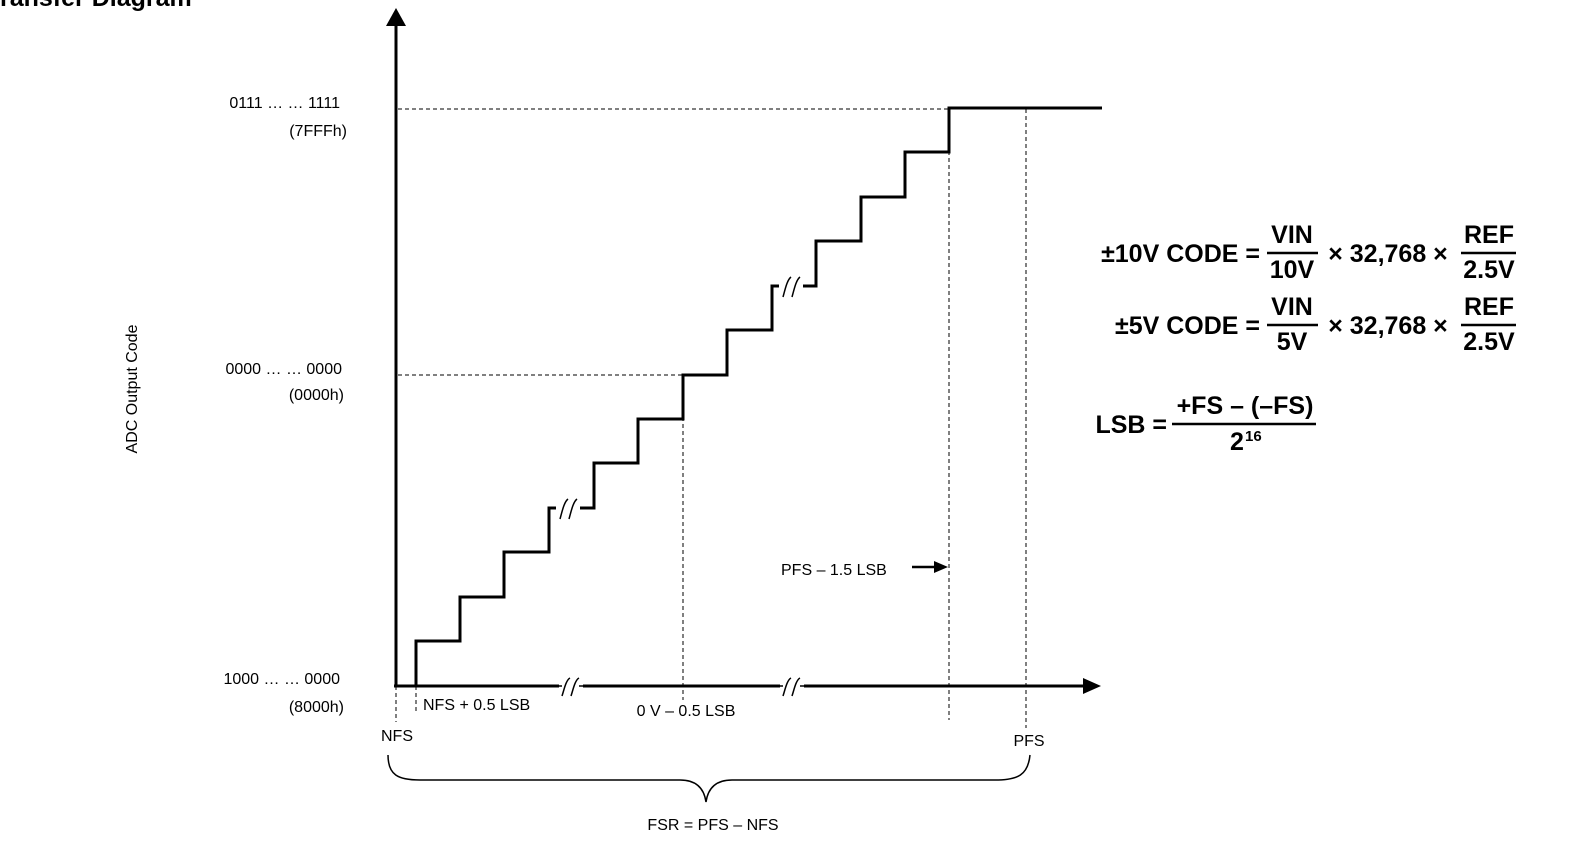 This screenshot has height=858, width=1574. Describe the element at coordinates (709, 778) in the screenshot. I see `fsr-brace` at that location.